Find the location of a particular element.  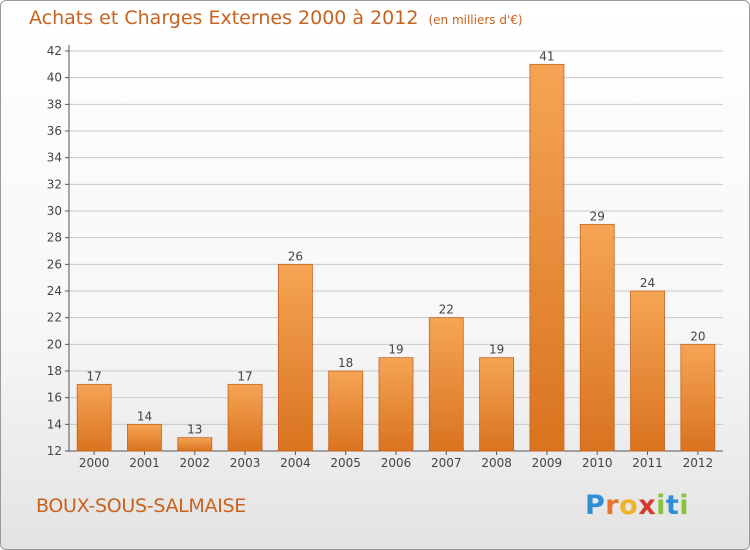

value-label: 22 is located at coordinates (446, 310).